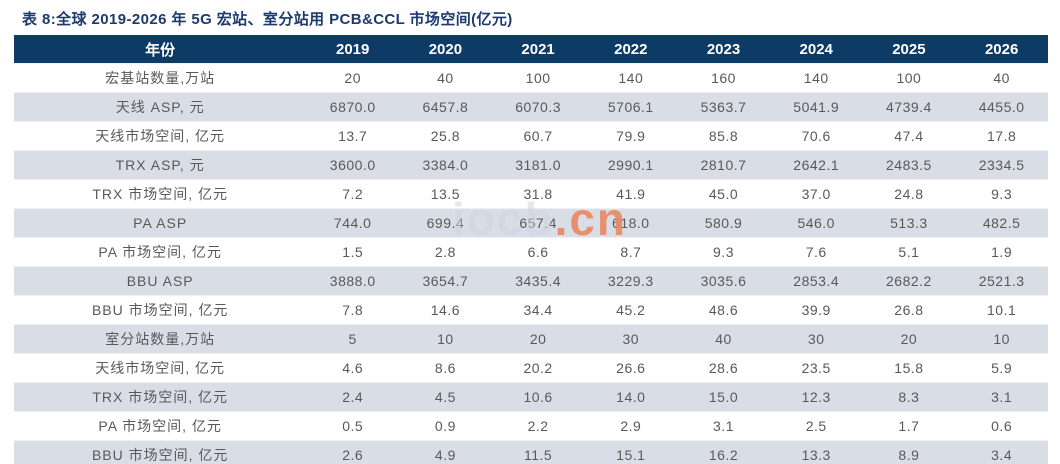  Describe the element at coordinates (531, 368) in the screenshot. I see `table-row: 天线市场空间, 亿元 4.6 8.6 20.2 26.6 28.6 23.5 15.8 5.9` at that location.